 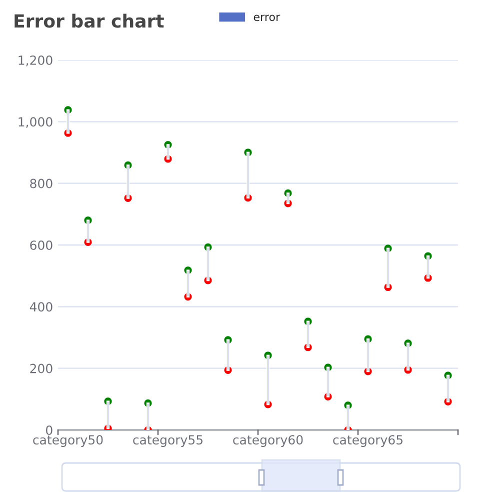 I want to click on chart-title: Error bar chart, so click(x=89, y=21).